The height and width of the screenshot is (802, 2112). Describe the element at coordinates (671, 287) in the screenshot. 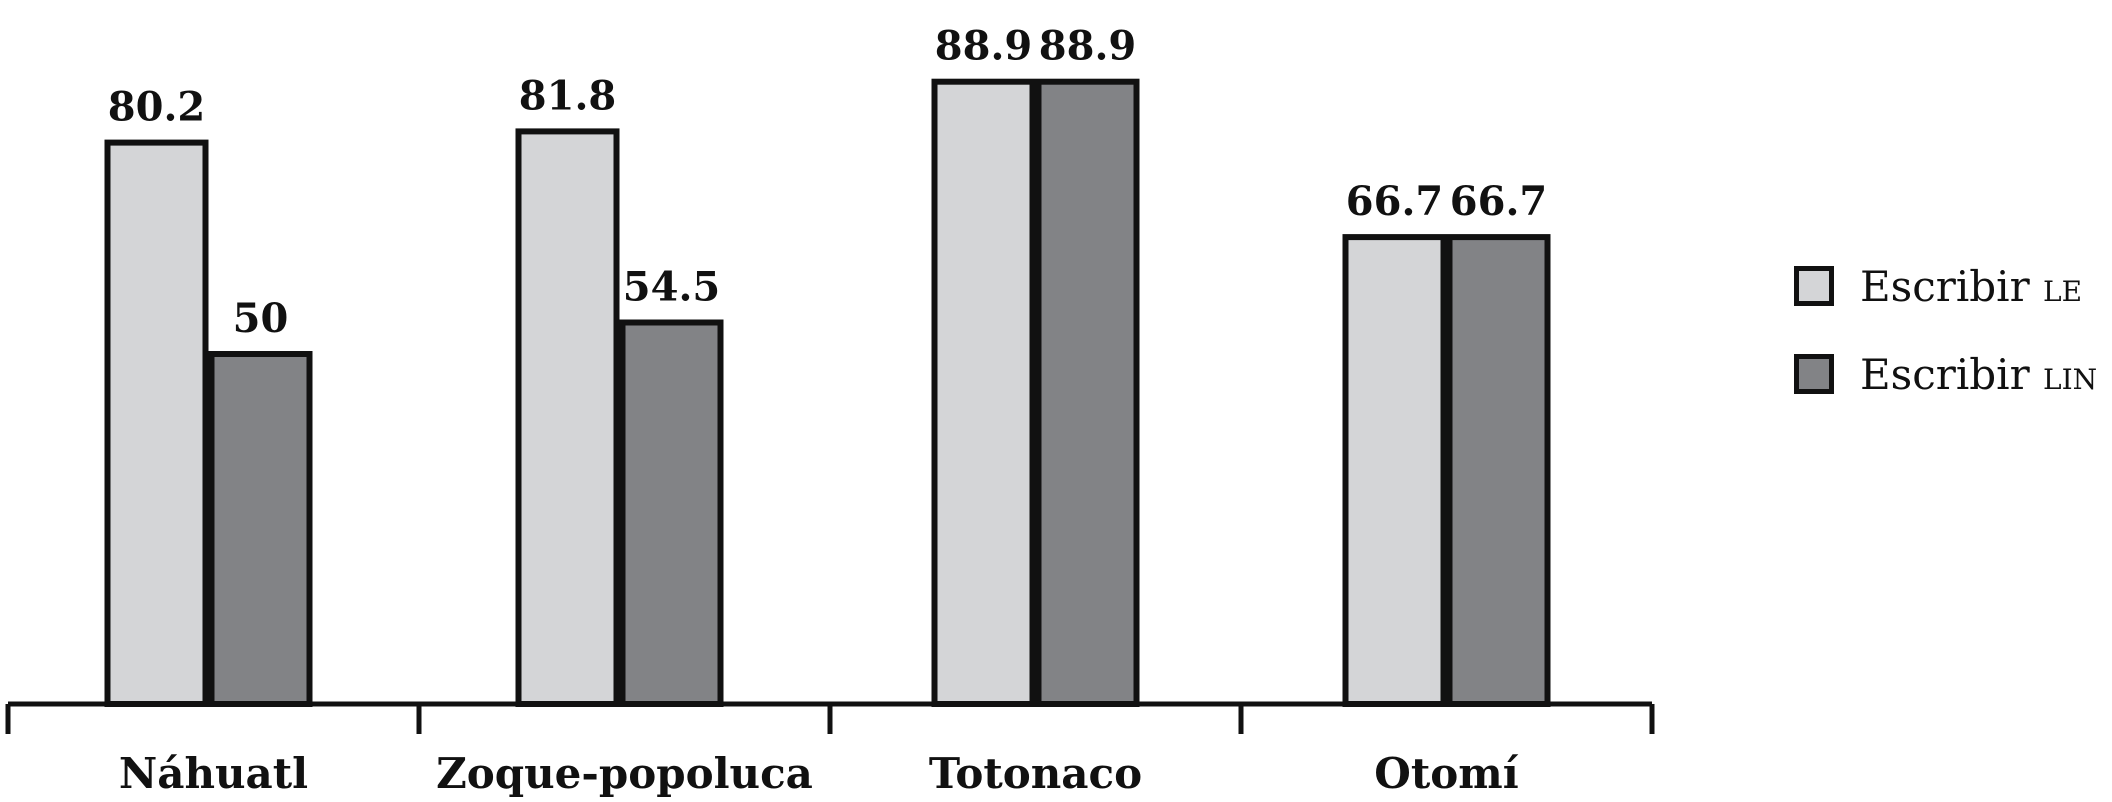

I see `value-label-zoque-popoluca-lin: 54.5` at that location.